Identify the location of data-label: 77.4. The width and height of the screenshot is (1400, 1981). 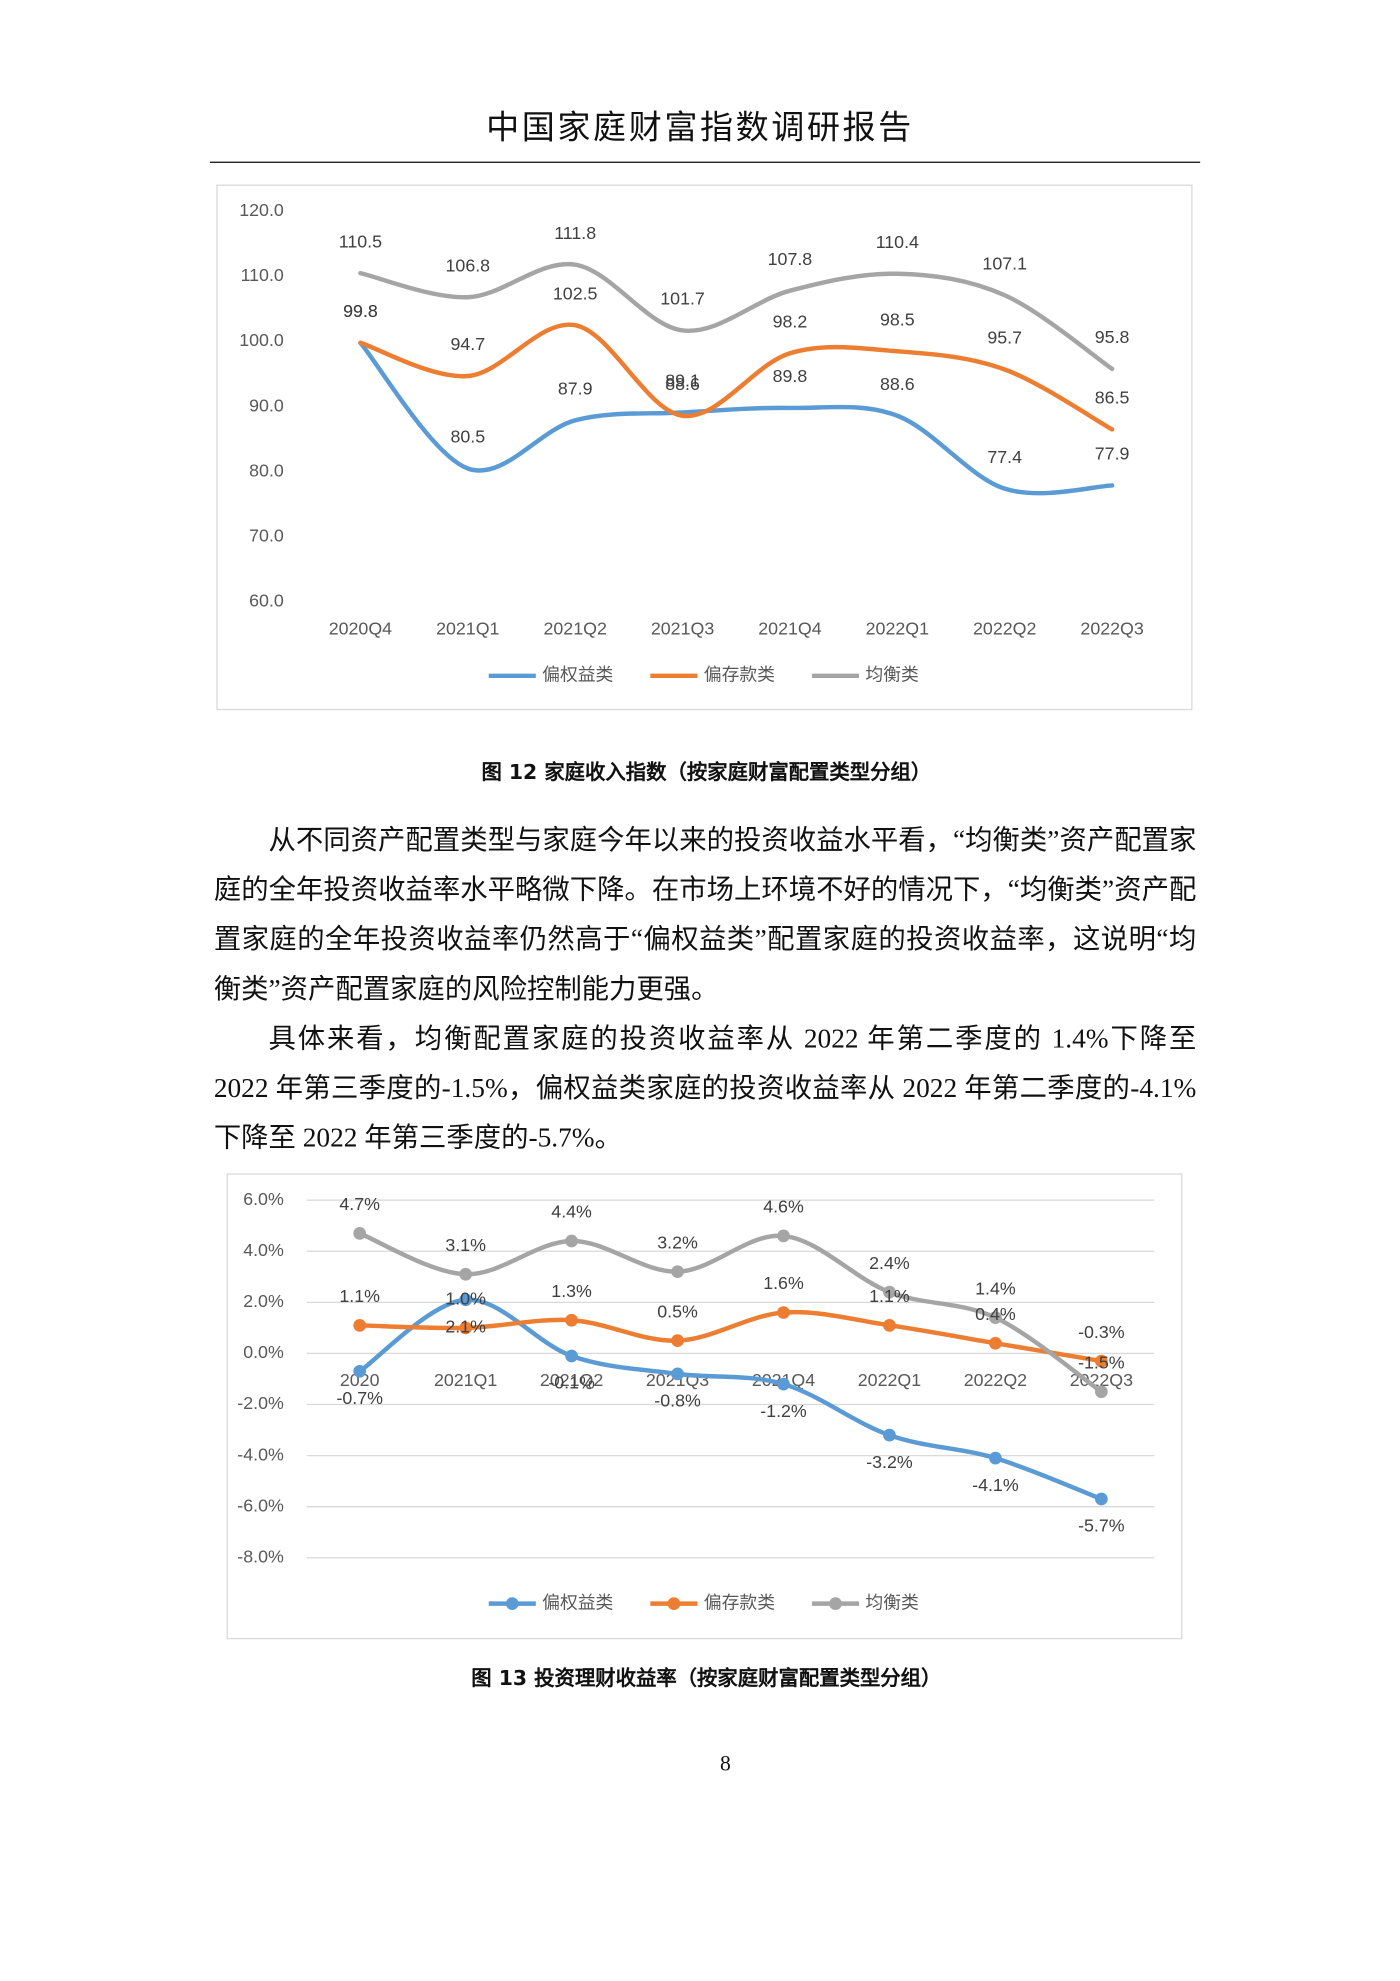
(1004, 457).